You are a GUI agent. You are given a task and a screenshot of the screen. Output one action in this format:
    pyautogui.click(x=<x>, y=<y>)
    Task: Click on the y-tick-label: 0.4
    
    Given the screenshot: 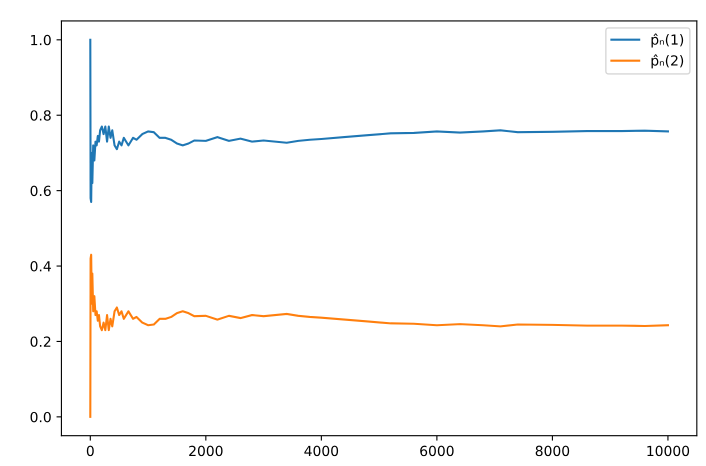 What is the action you would take?
    pyautogui.click(x=40, y=266)
    